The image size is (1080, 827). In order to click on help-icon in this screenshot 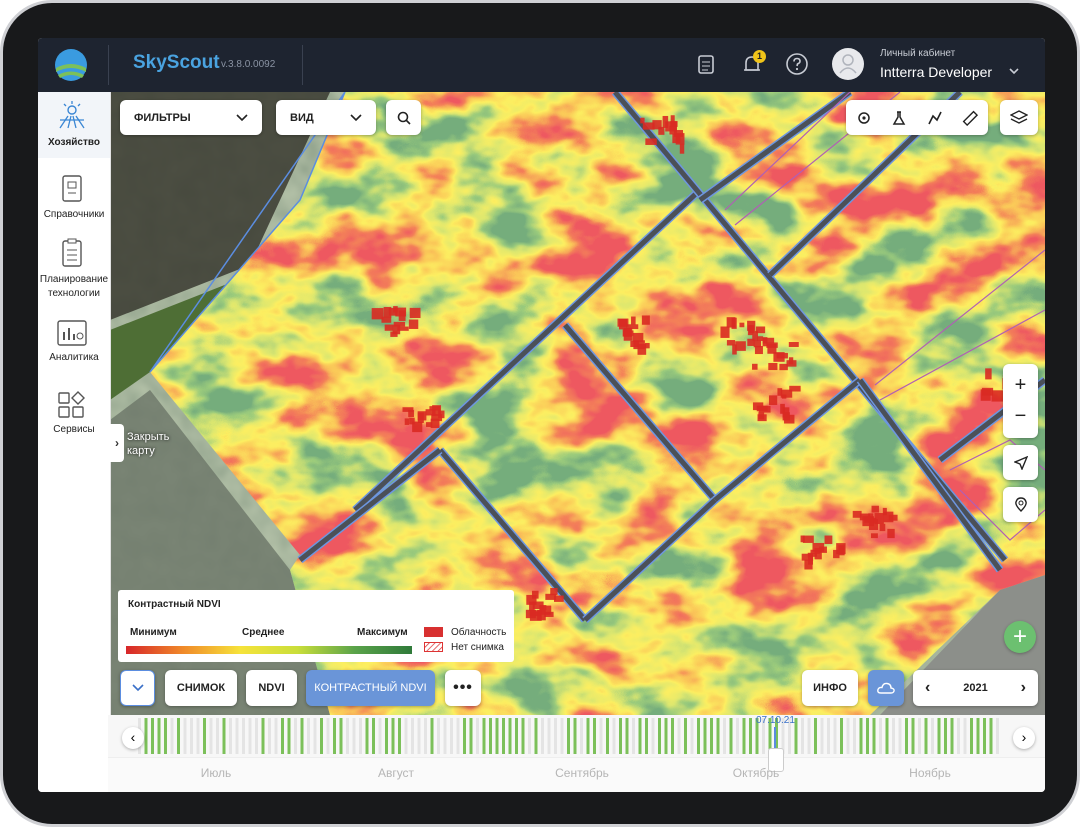, I will do `click(797, 64)`.